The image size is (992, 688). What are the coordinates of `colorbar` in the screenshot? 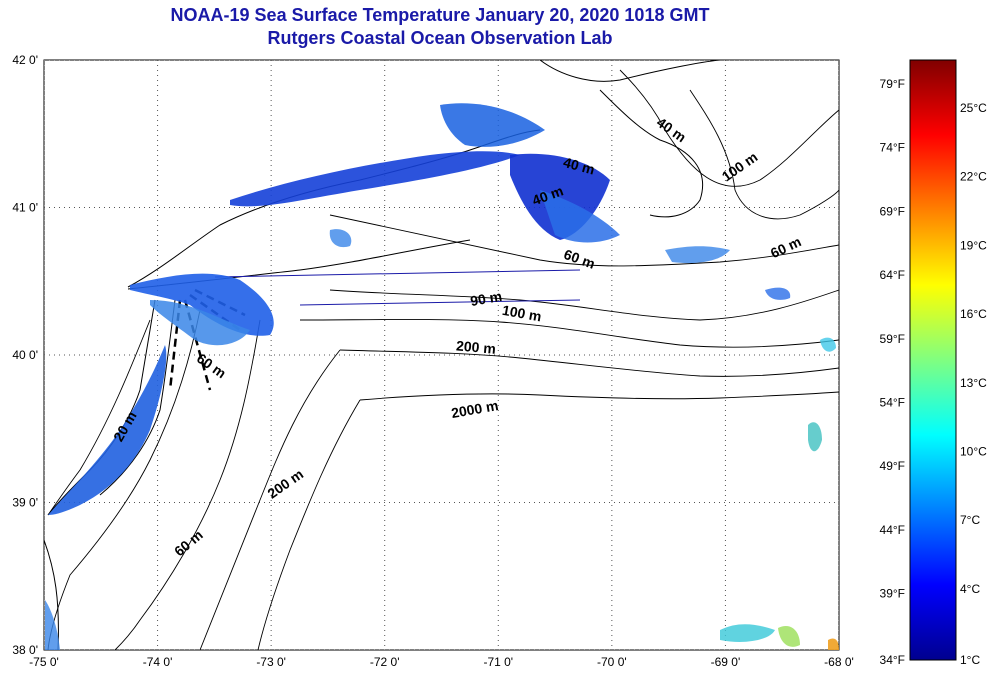 It's located at (933, 360).